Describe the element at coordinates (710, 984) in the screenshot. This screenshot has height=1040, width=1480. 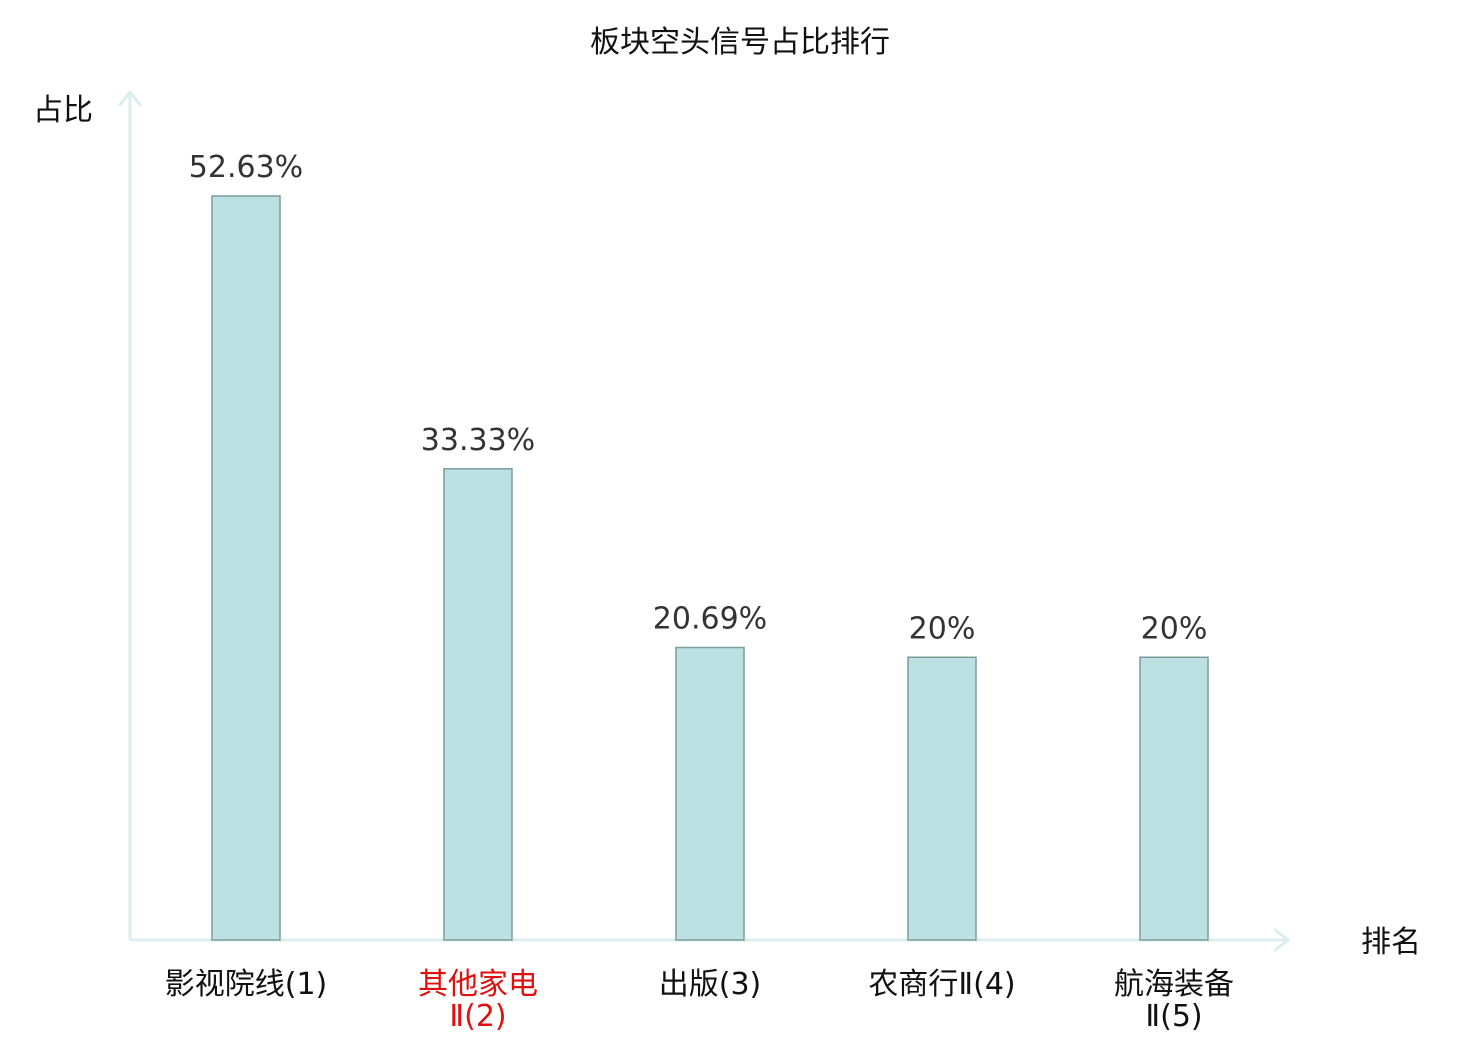
I see `x-tick-label: 出版(3)` at that location.